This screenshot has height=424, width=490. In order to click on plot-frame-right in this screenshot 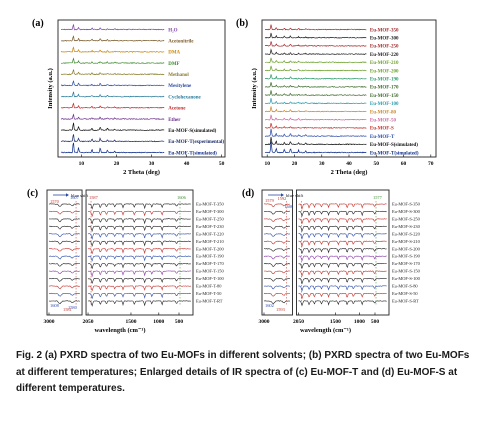, I will do `click(343, 252)`.